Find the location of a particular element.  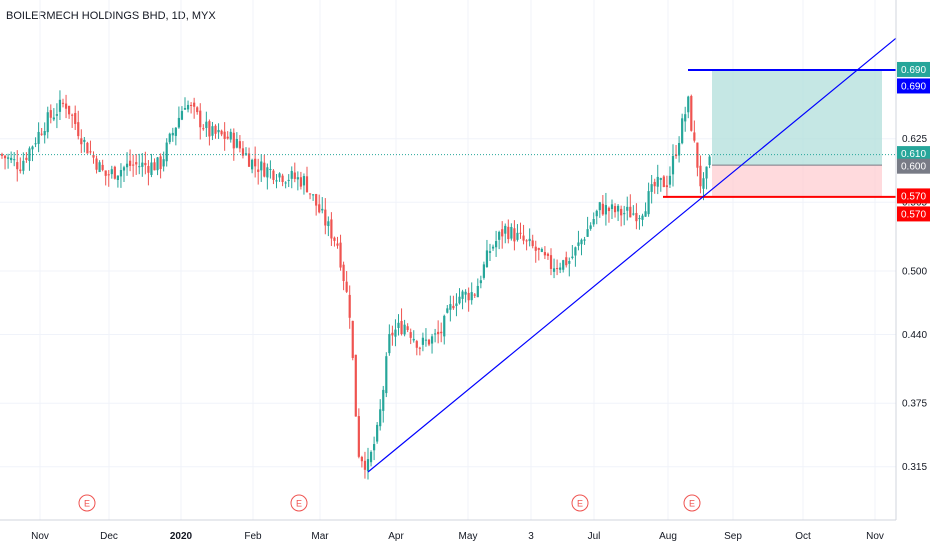

x-tick-label: May is located at coordinates (468, 536).